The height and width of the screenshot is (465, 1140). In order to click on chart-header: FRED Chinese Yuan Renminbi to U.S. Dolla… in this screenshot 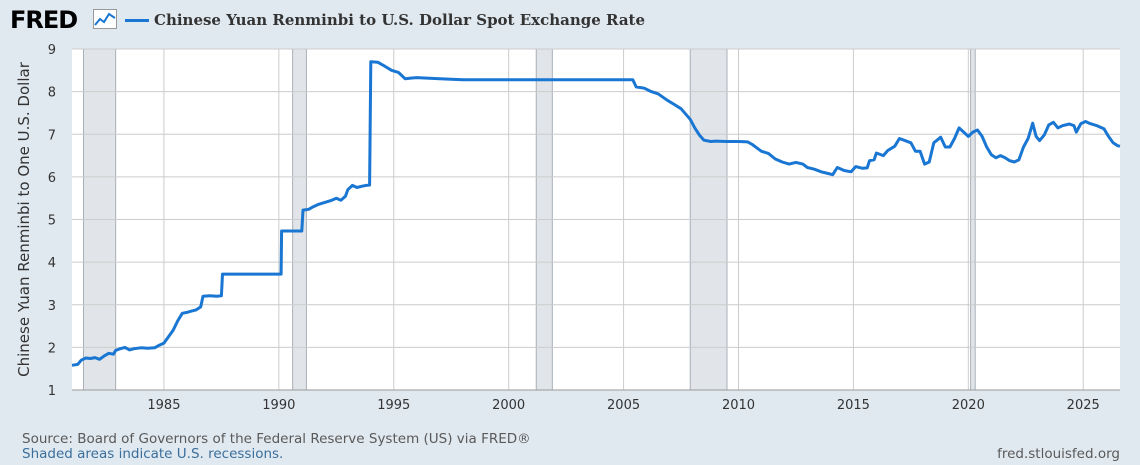, I will do `click(570, 22)`.